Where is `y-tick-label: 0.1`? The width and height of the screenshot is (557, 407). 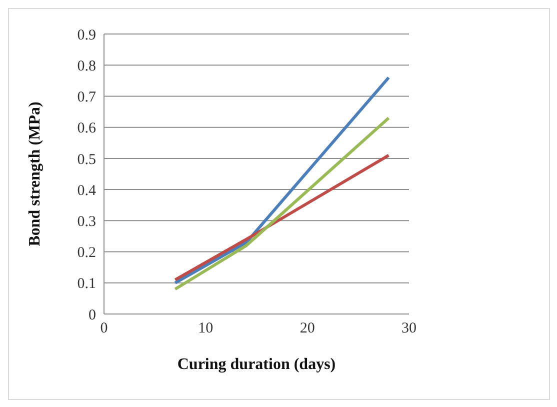 y-tick-label: 0.1 is located at coordinates (86, 284).